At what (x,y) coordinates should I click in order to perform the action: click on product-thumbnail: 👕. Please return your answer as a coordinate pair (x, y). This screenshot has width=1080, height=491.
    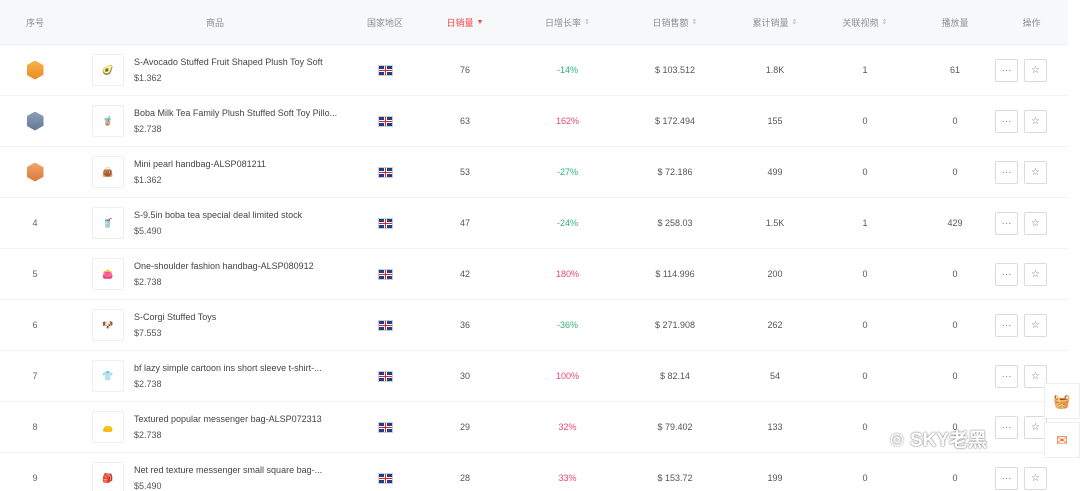
    Looking at the image, I should click on (108, 376).